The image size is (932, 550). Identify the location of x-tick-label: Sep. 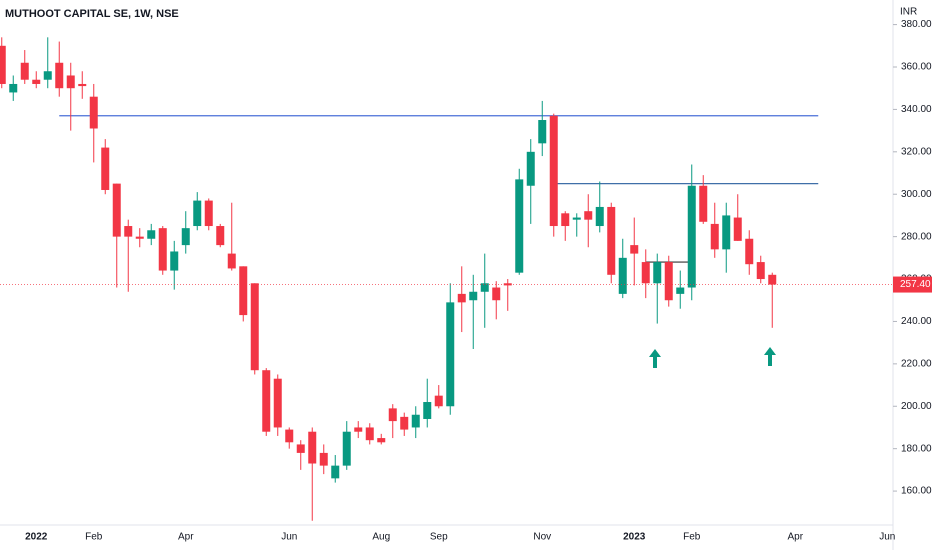
(439, 537).